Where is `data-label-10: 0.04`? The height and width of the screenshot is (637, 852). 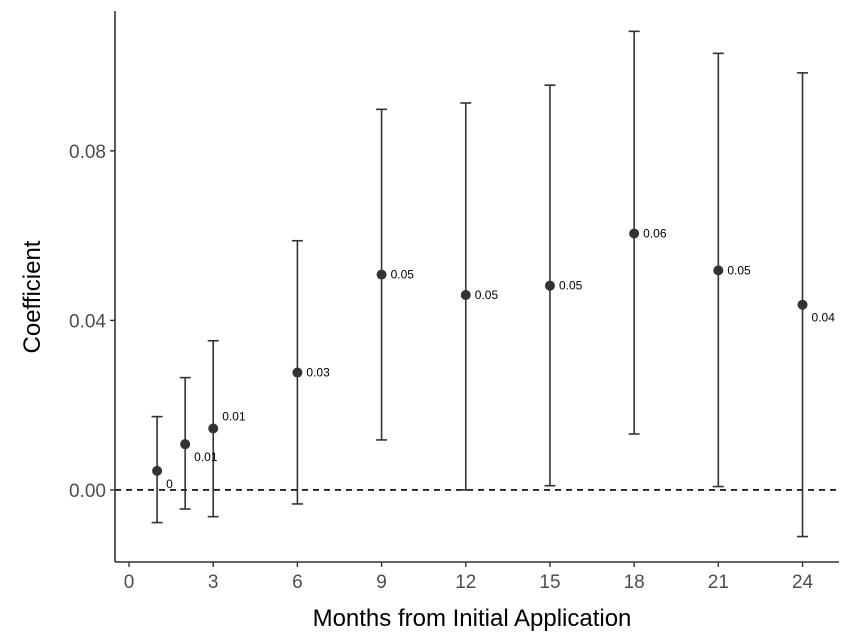 data-label-10: 0.04 is located at coordinates (824, 318).